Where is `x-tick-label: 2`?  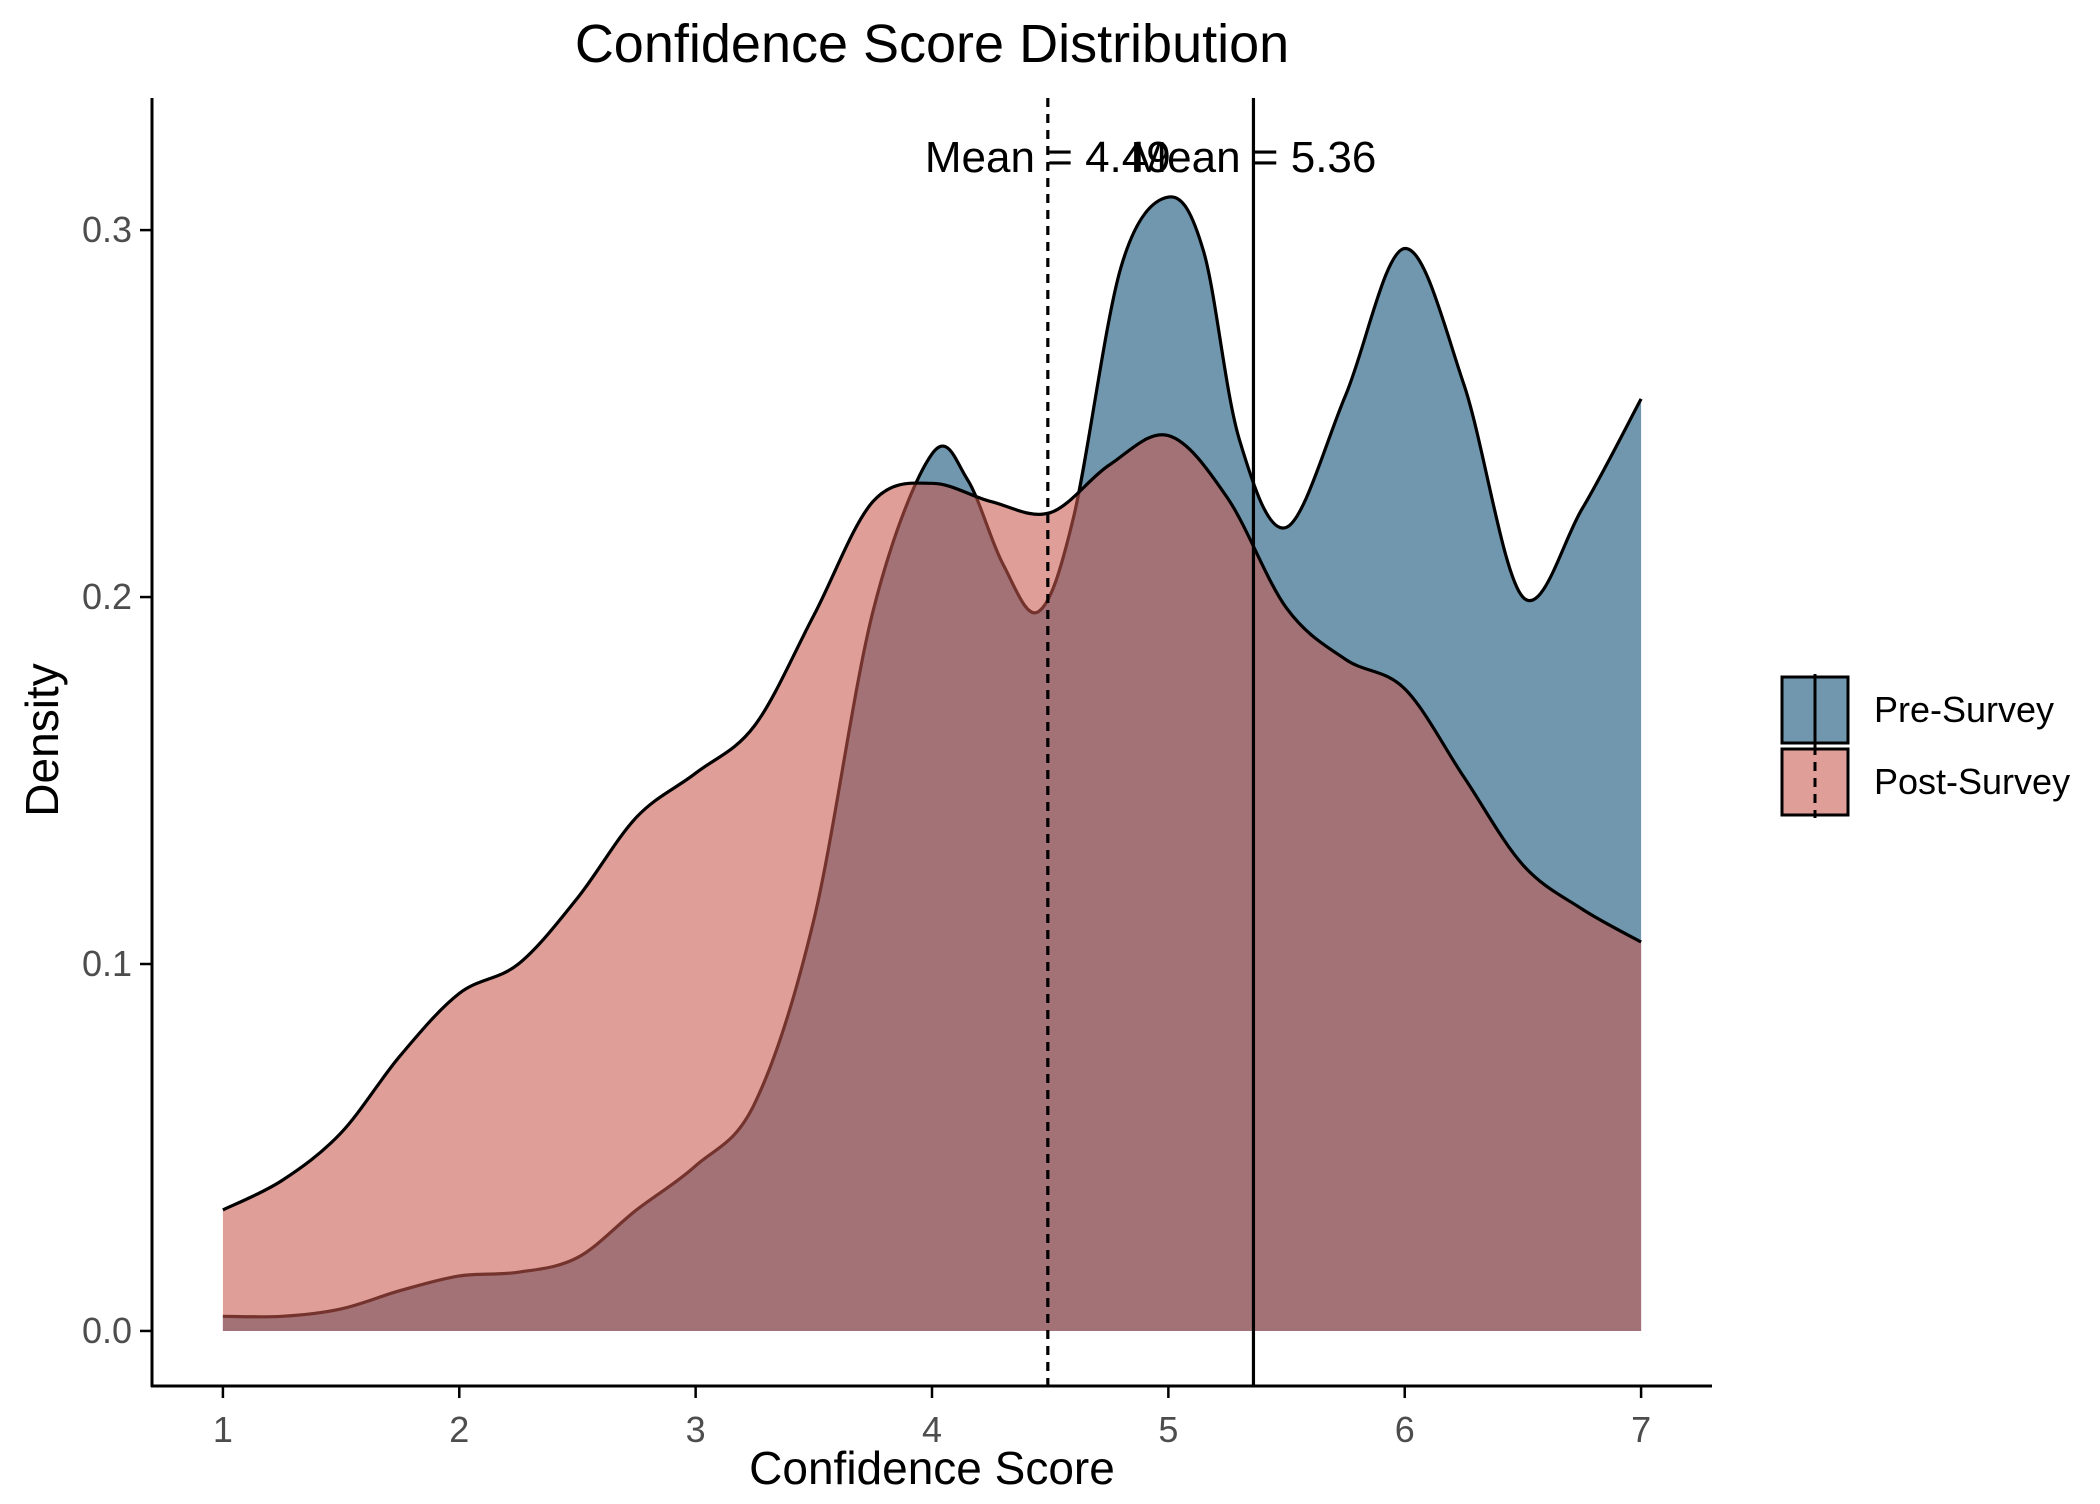
x-tick-label: 2 is located at coordinates (459, 1429).